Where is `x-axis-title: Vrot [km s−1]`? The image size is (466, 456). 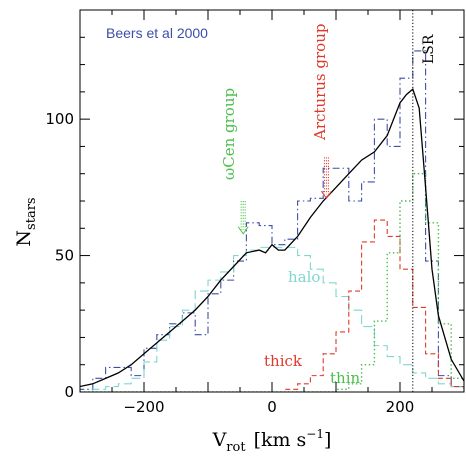
x-axis-title: Vrot [km s−1] is located at coordinates (272, 441).